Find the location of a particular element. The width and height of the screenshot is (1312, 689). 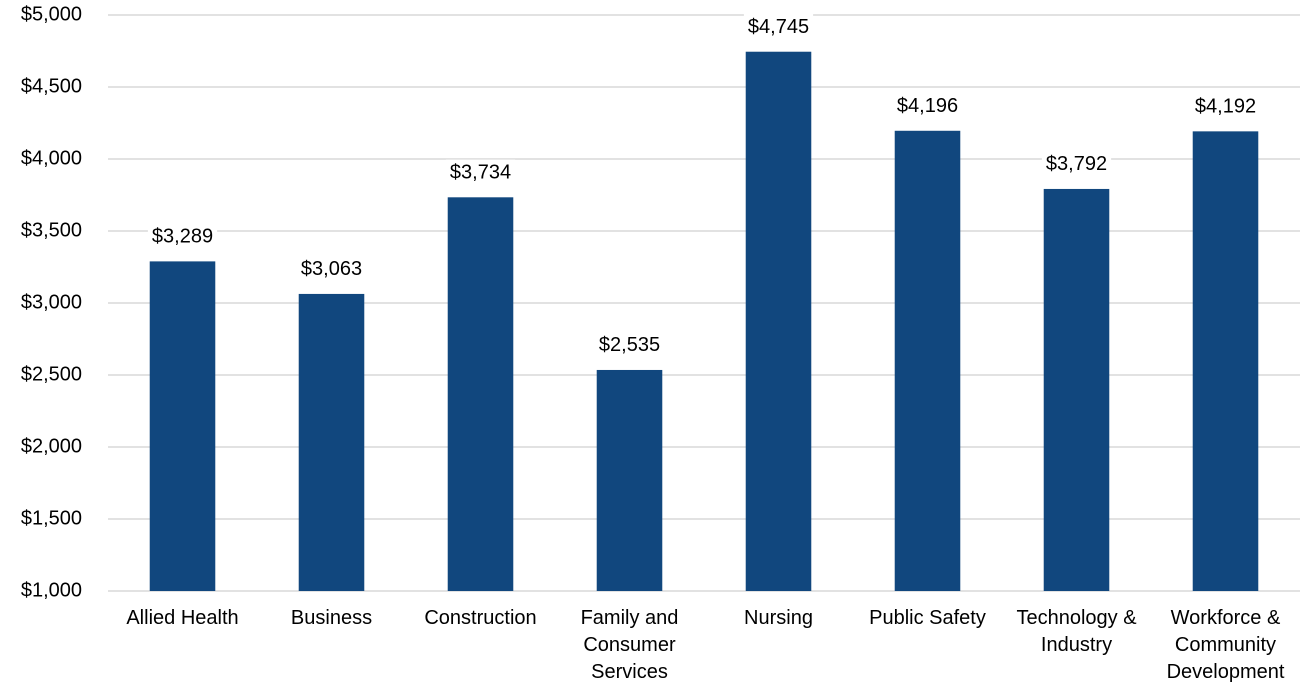

x-tick-label: Construction is located at coordinates (480, 618).